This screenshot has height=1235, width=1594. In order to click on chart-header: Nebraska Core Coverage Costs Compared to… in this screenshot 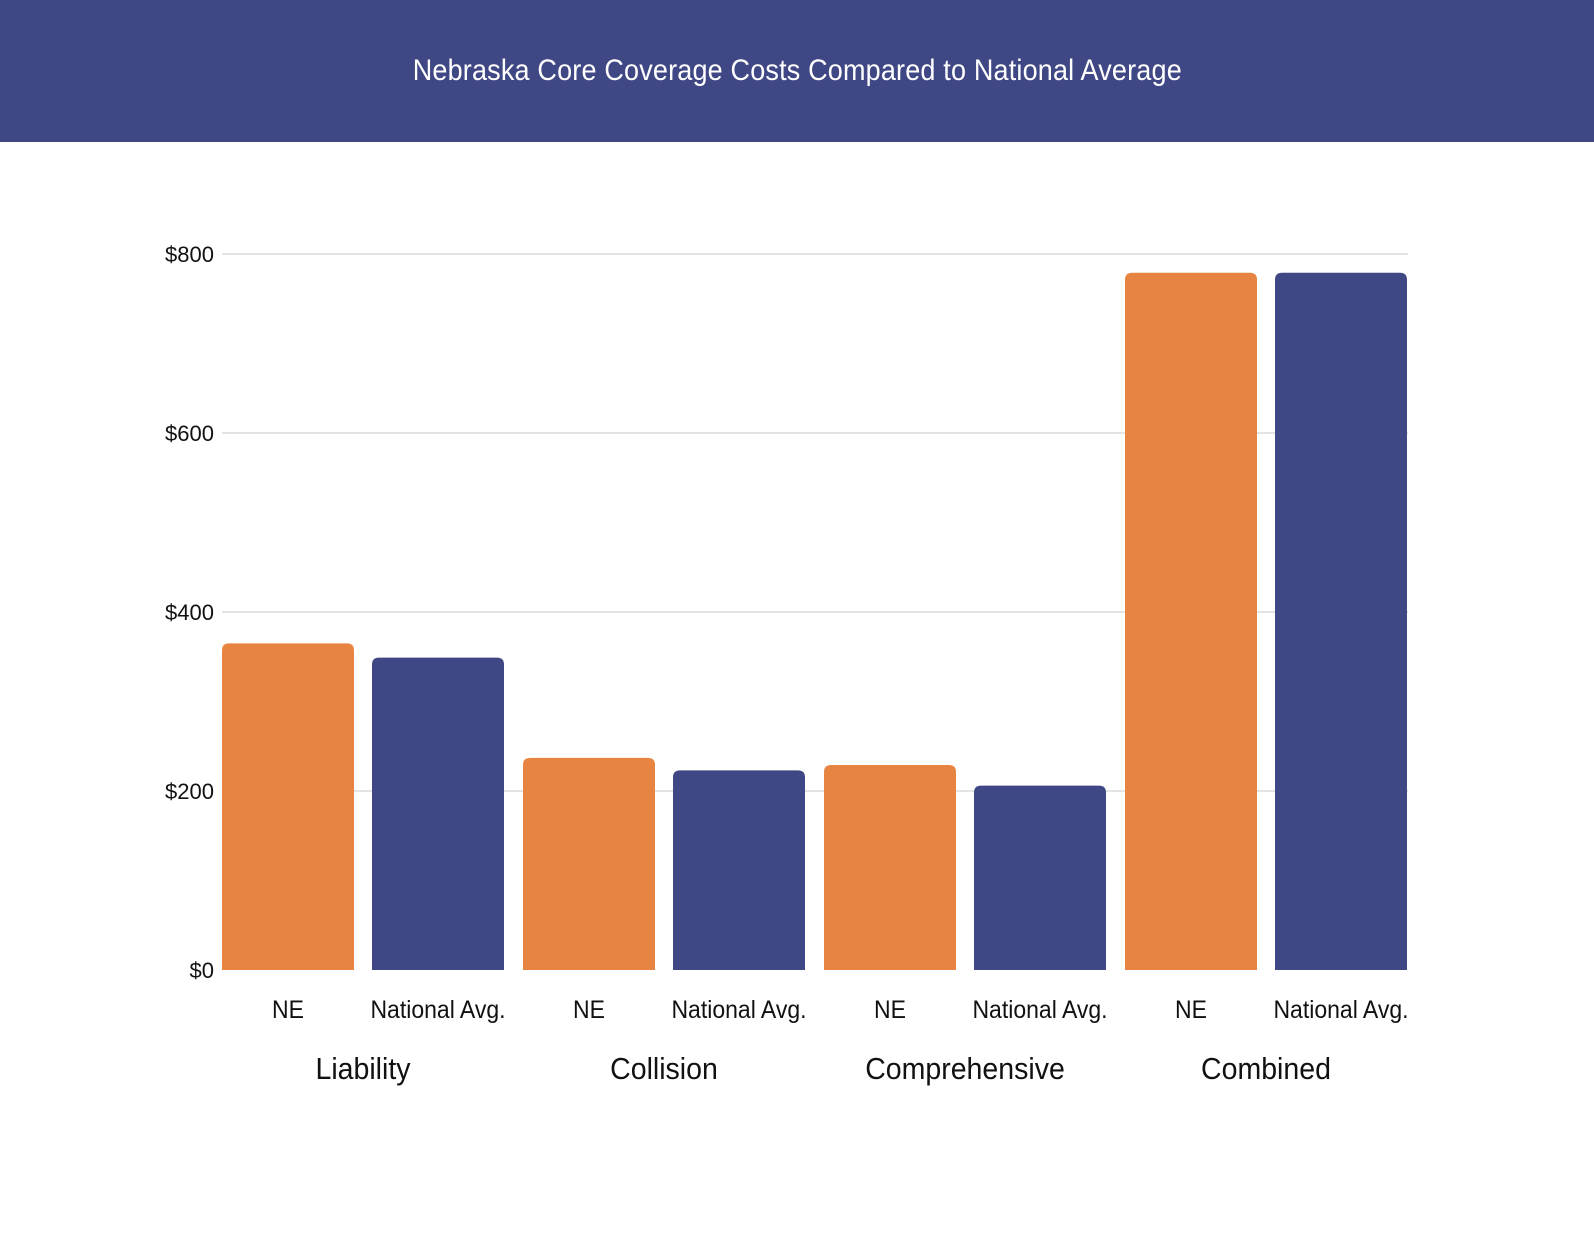, I will do `click(797, 71)`.